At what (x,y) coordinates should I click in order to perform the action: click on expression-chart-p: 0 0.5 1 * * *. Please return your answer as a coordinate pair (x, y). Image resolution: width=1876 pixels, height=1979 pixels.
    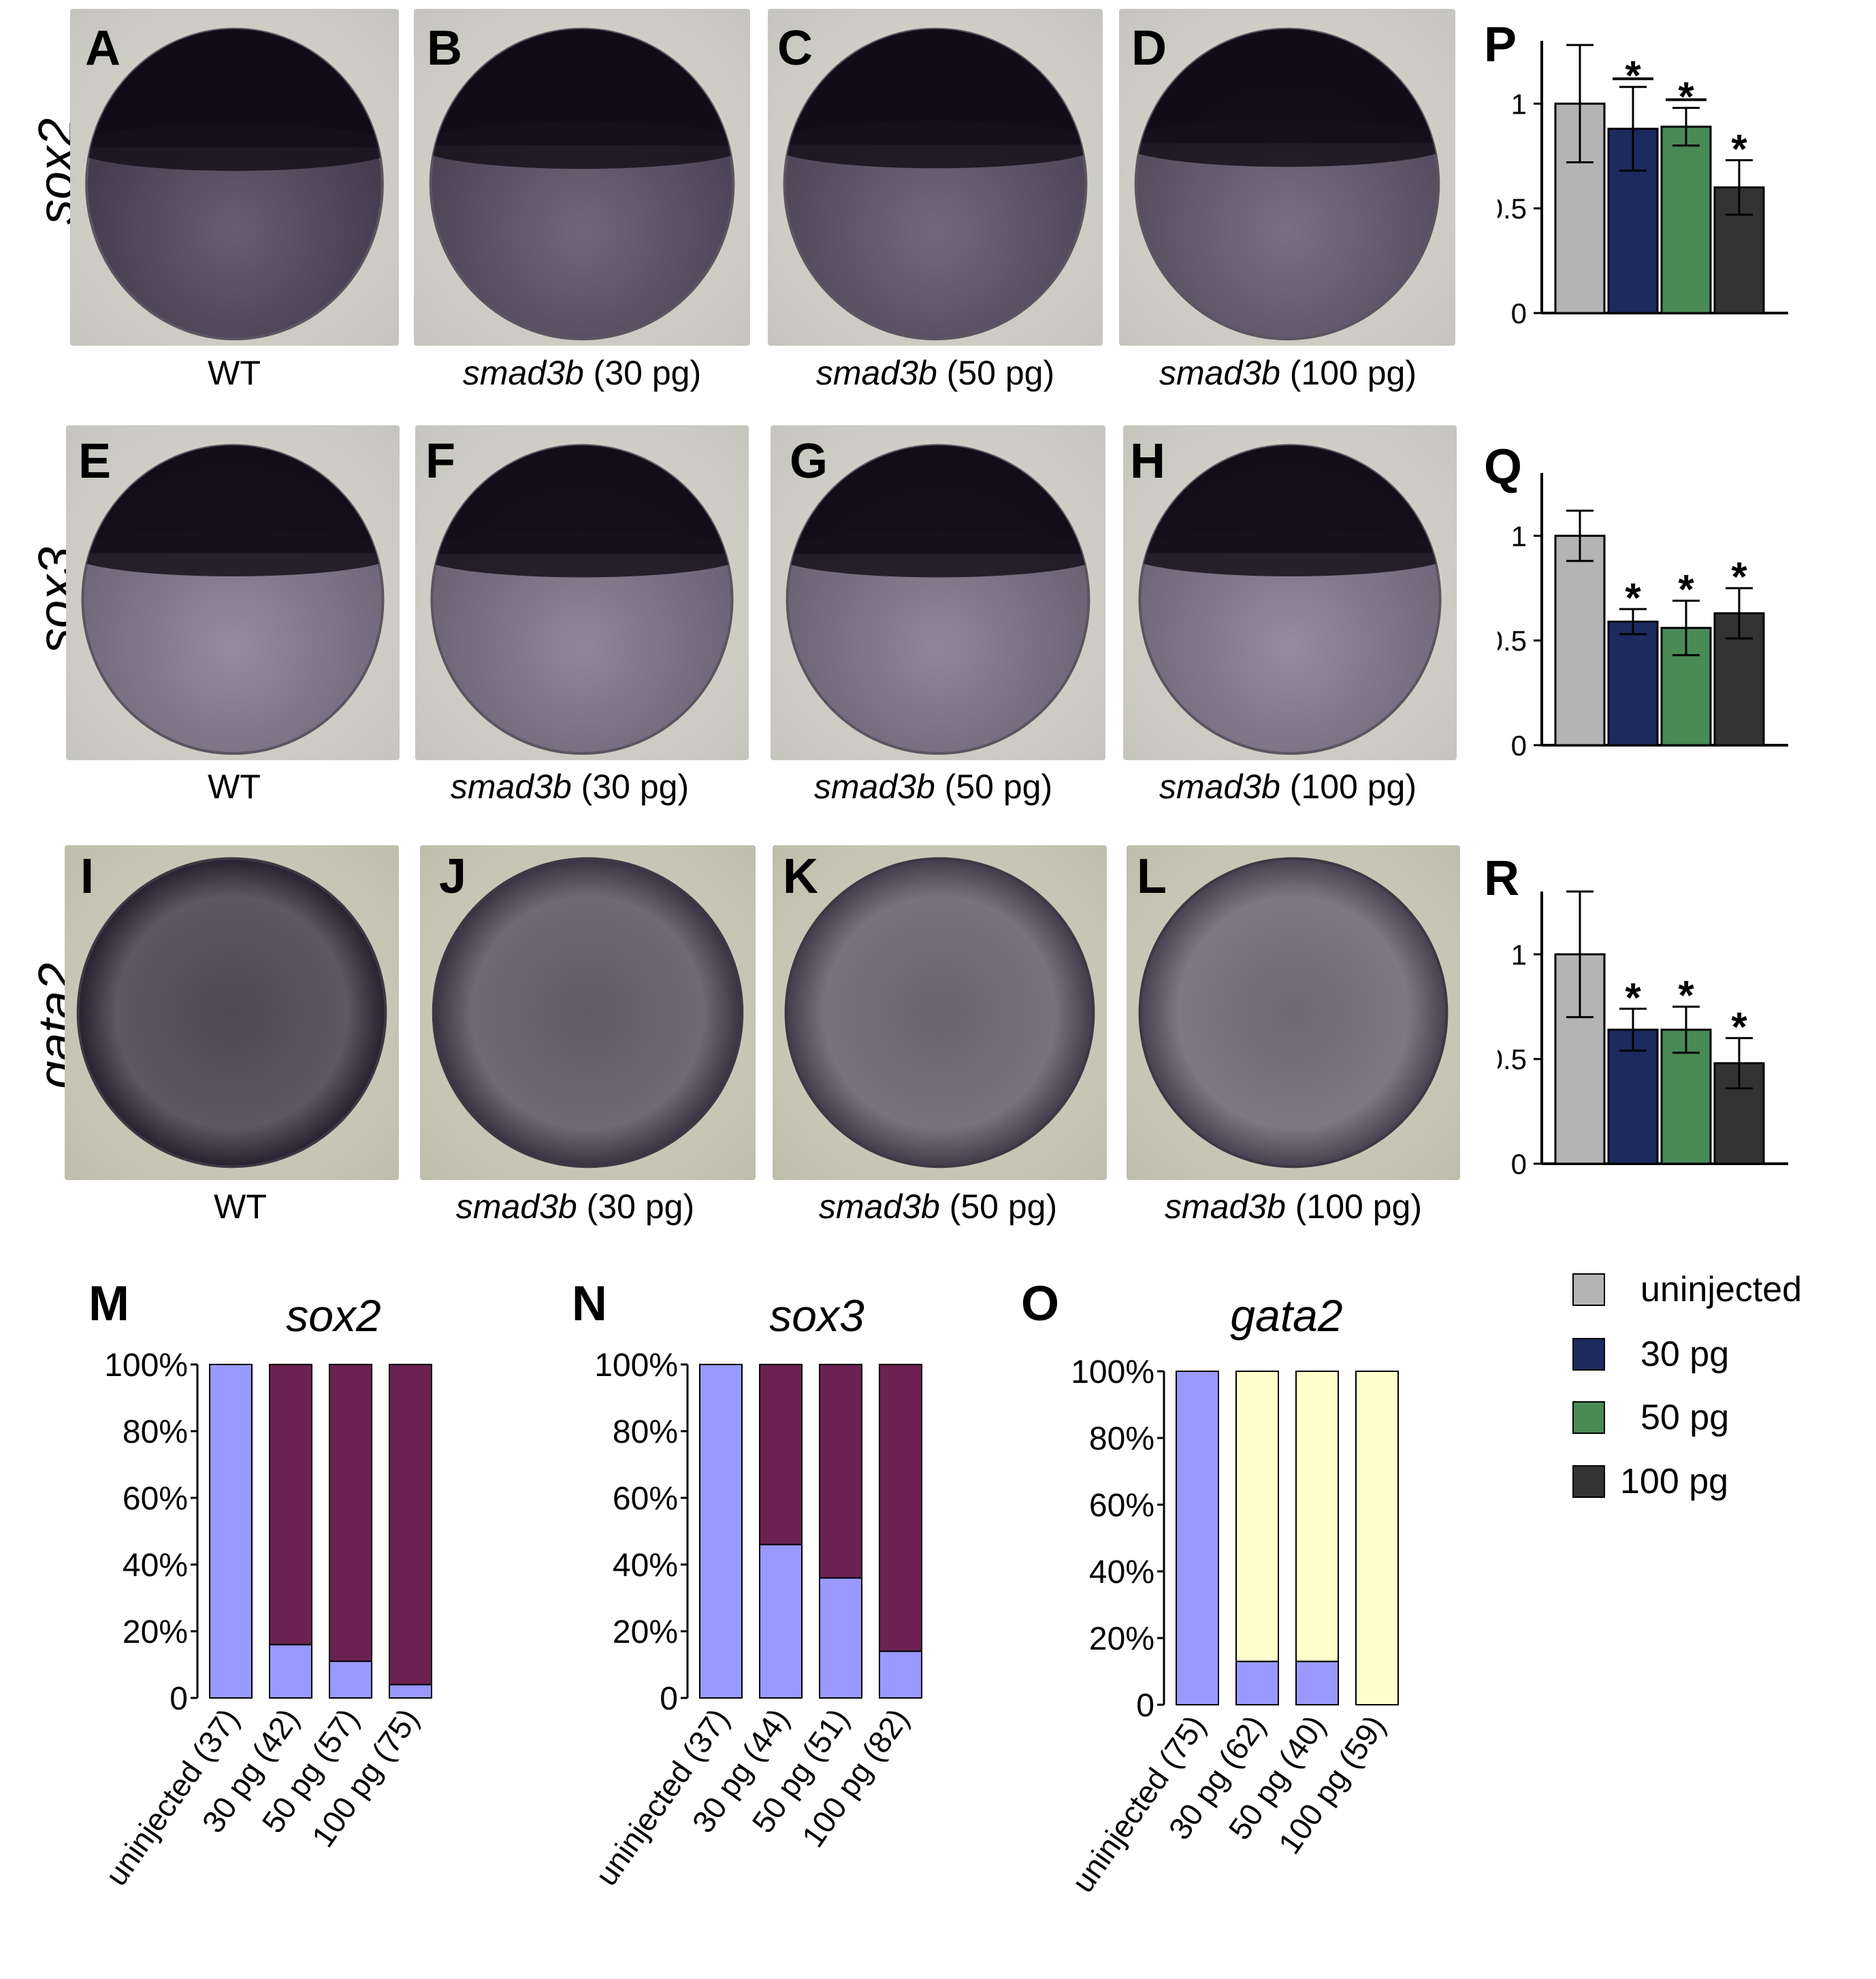
    Looking at the image, I should click on (1643, 184).